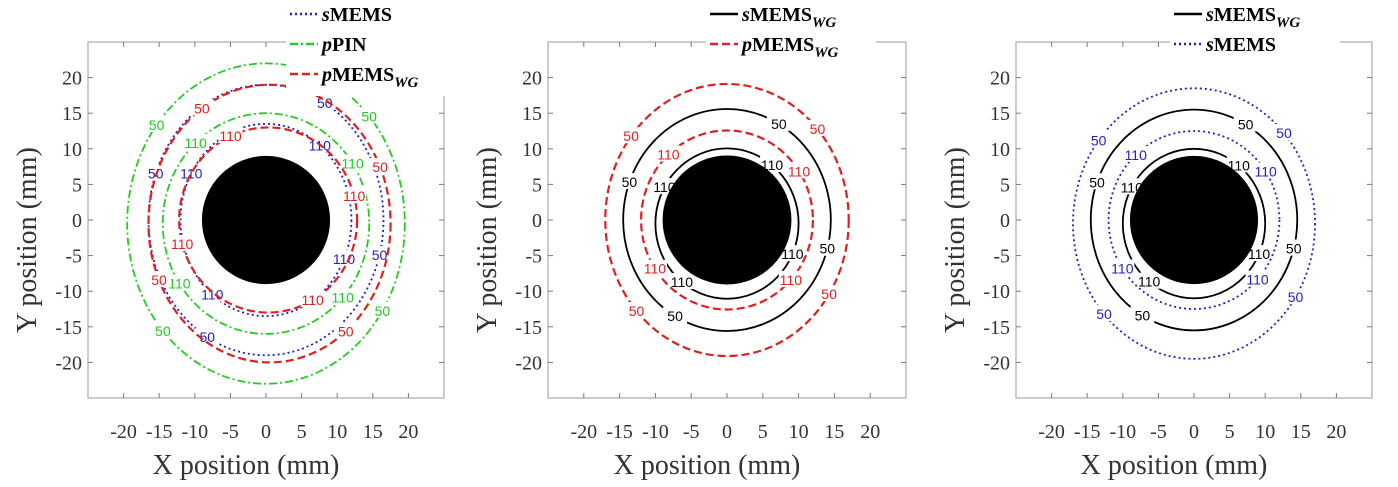 This screenshot has height=487, width=1398. Describe the element at coordinates (996, 328) in the screenshot. I see `y-tick-label: -15` at that location.